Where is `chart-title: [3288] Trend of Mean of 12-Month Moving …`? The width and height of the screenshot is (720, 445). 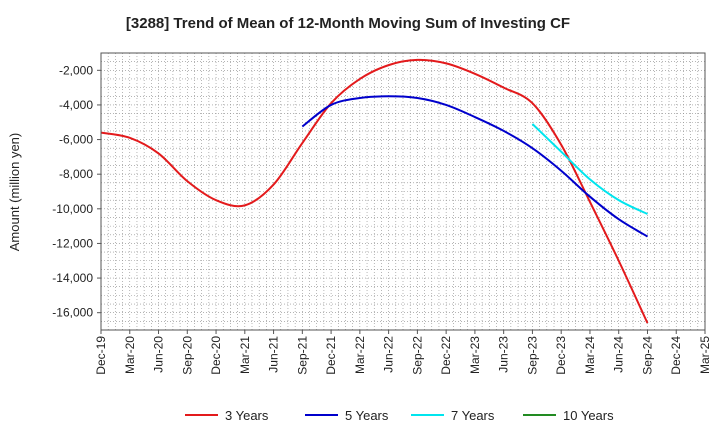 chart-title: [3288] Trend of Mean of 12-Month Moving … is located at coordinates (348, 23).